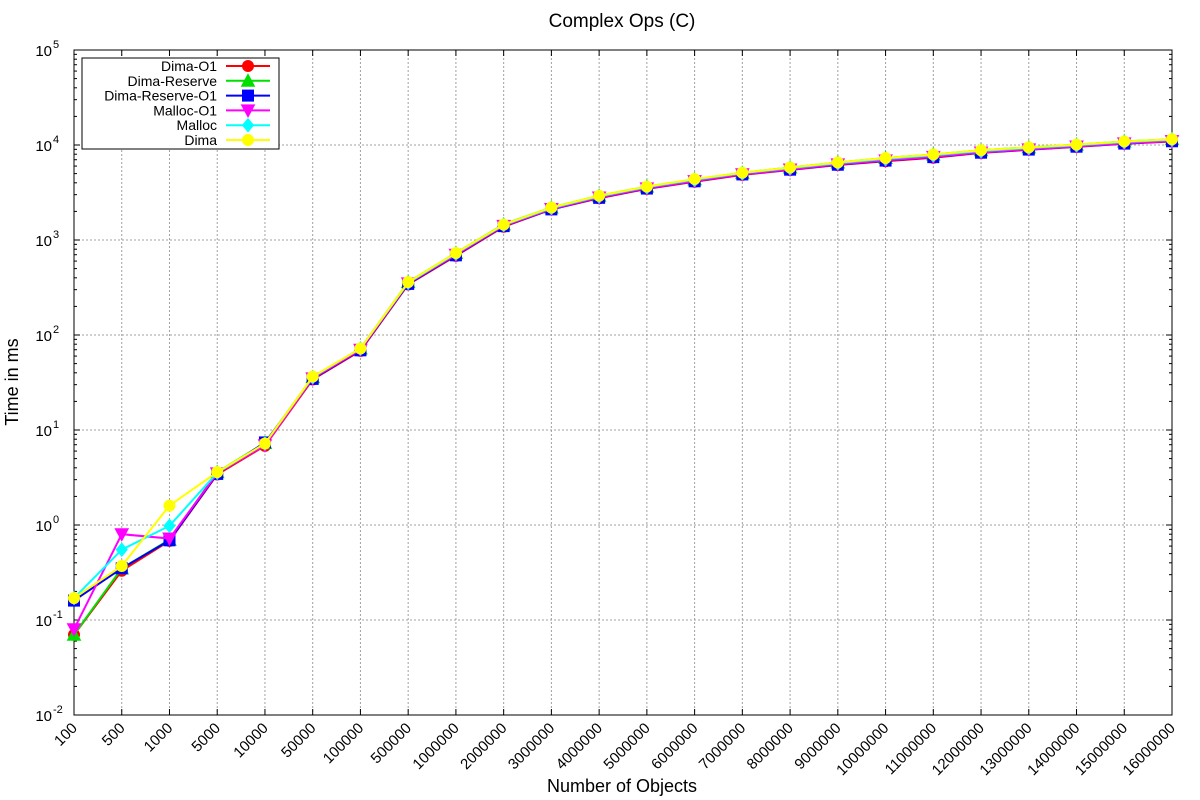 This screenshot has height=800, width=1200. Describe the element at coordinates (114, 735) in the screenshot. I see `x-tick-label: 500` at that location.